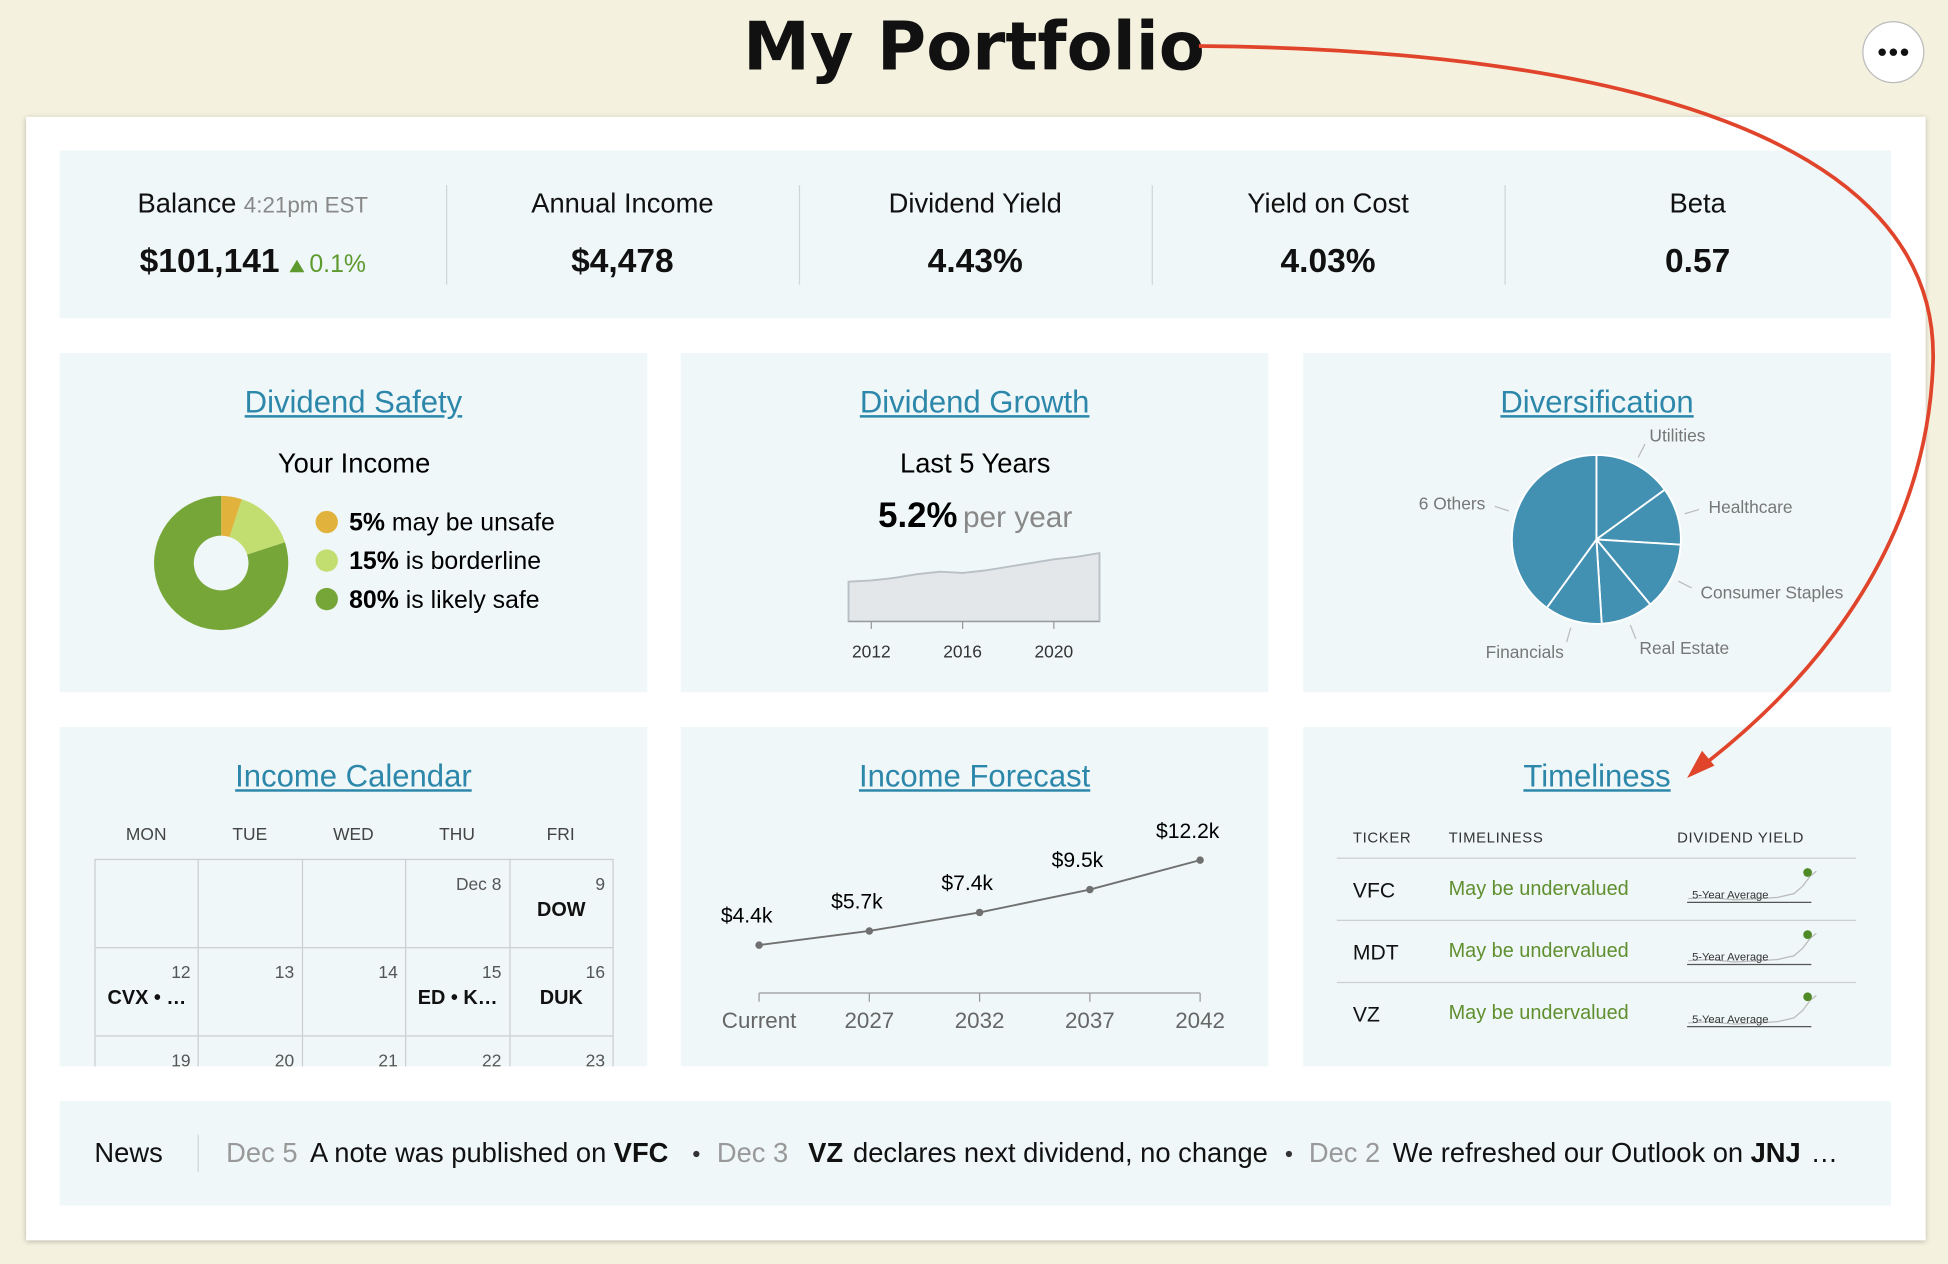 The width and height of the screenshot is (1948, 1264). What do you see at coordinates (1893, 52) in the screenshot?
I see `more-button` at bounding box center [1893, 52].